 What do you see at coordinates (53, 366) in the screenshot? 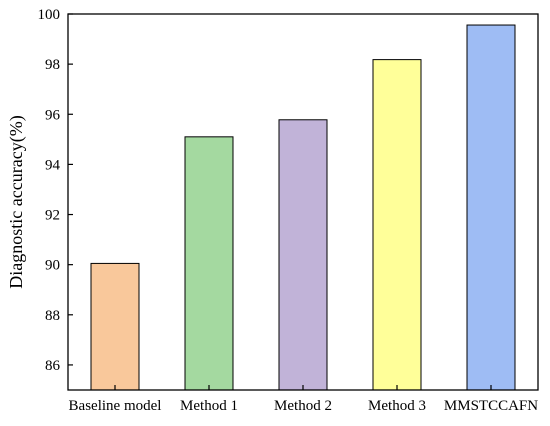
I see `y-tick-label: 86` at bounding box center [53, 366].